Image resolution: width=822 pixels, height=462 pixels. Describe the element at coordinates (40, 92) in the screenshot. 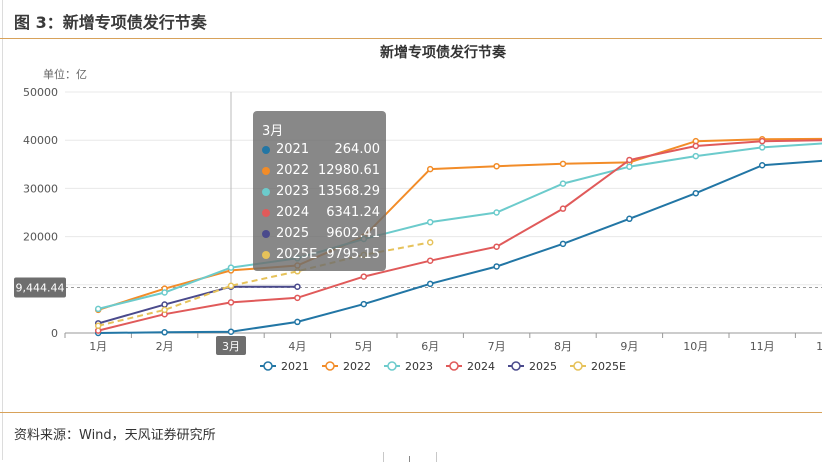

I see `y-tick-label: 50000` at that location.